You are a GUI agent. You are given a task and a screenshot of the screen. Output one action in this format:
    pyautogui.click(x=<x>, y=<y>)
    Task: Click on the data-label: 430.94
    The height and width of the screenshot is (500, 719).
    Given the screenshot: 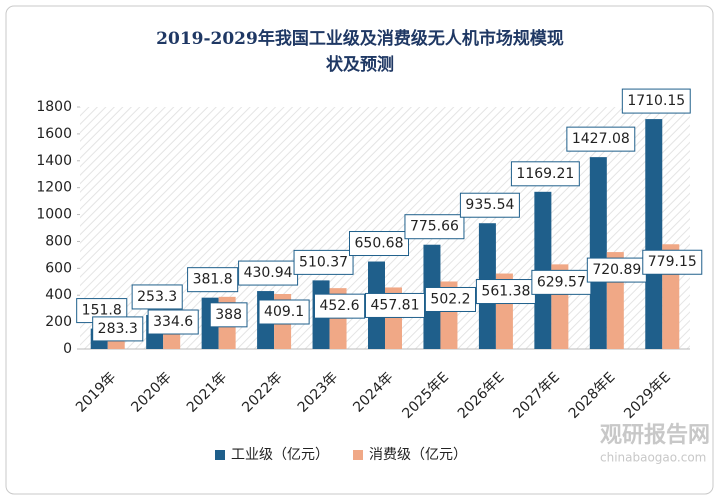 What is the action you would take?
    pyautogui.click(x=268, y=273)
    